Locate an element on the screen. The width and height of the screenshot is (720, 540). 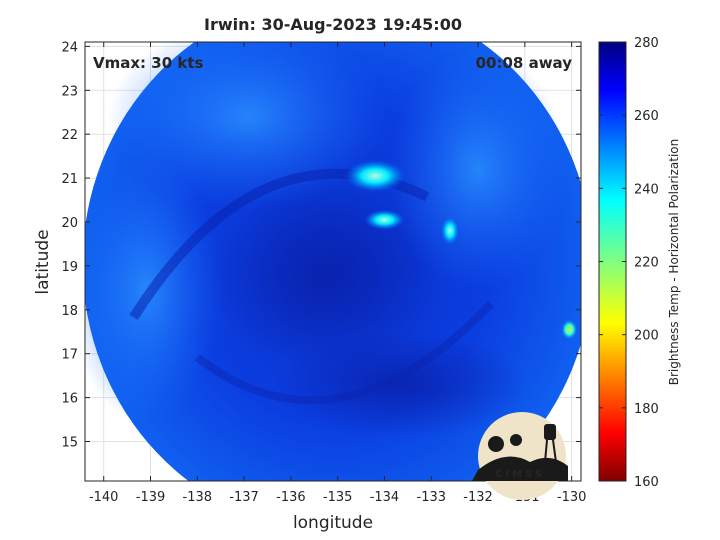
colorbar-tick-label: 220 is located at coordinates (646, 263).